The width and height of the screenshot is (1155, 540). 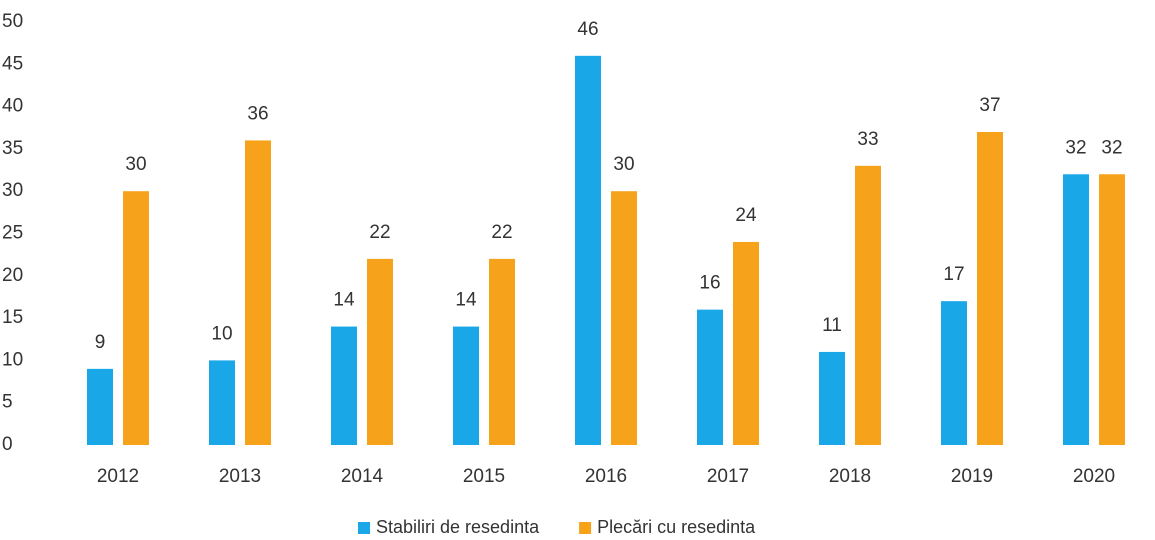 What do you see at coordinates (12, 148) in the screenshot?
I see `y-tick-label: 35` at bounding box center [12, 148].